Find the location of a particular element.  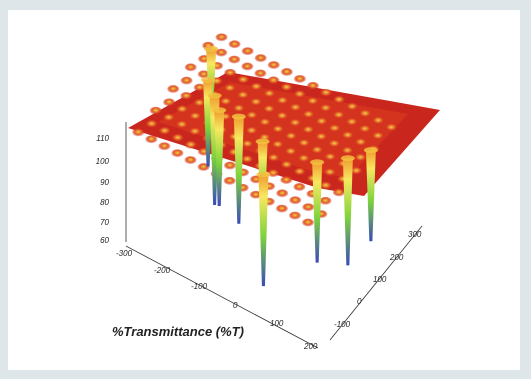

z-tick-labels: 110 100 90 80 70 60 is located at coordinates (103, 189).